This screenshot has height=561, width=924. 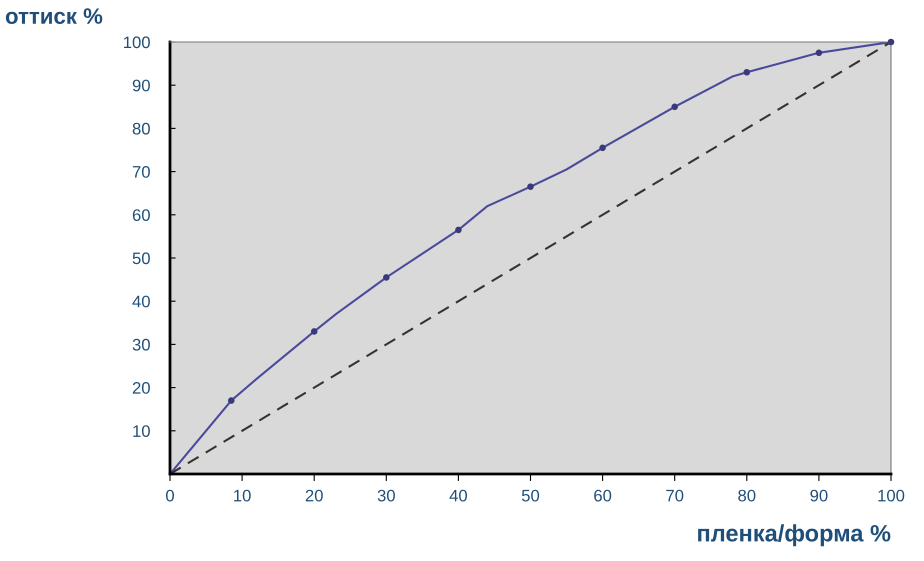 What do you see at coordinates (242, 496) in the screenshot?
I see `x-tick-label: 10` at bounding box center [242, 496].